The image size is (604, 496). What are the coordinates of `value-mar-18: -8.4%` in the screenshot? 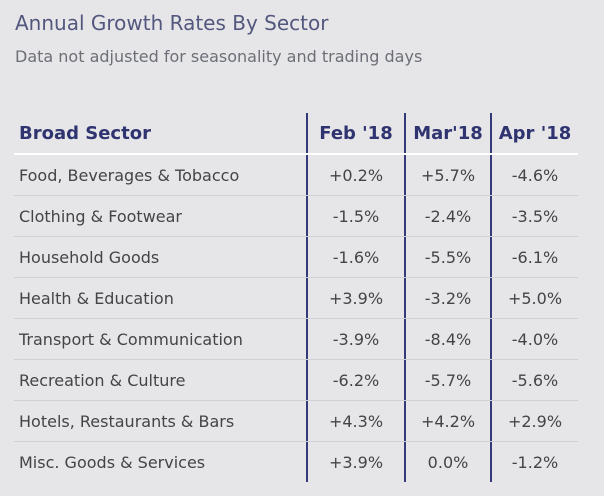 It's located at (447, 339).